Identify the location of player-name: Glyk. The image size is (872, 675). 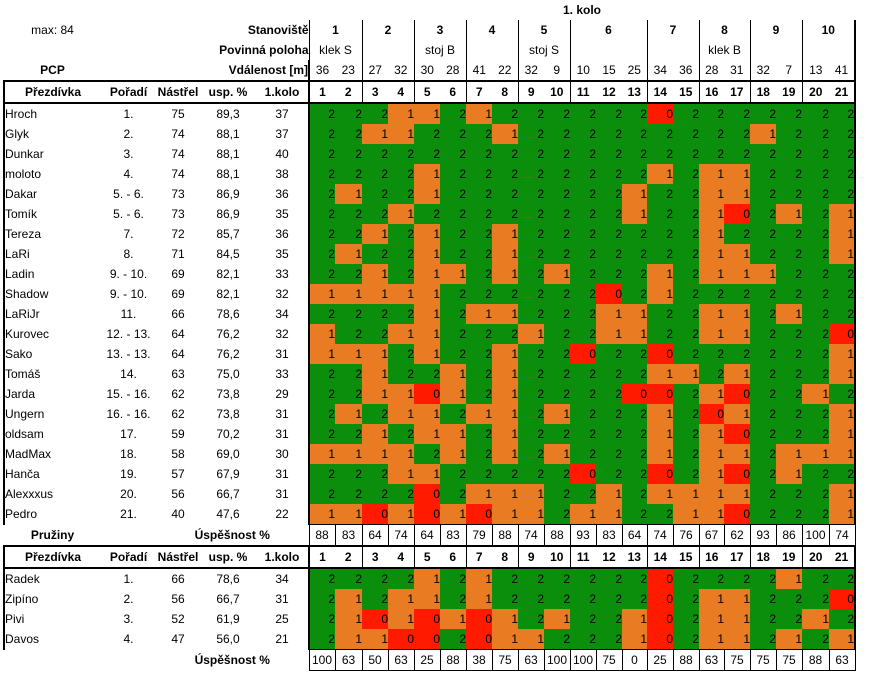
(52, 134).